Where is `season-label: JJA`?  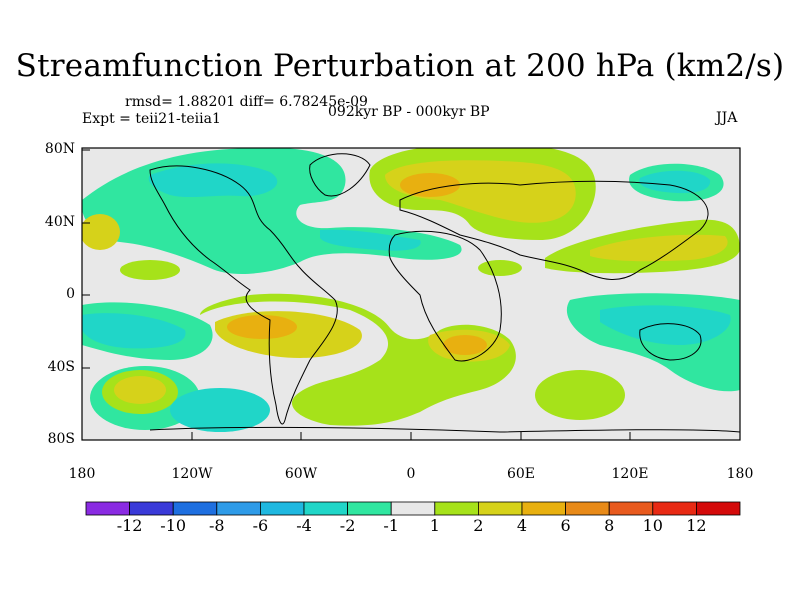
season-label: JJA is located at coordinates (727, 118).